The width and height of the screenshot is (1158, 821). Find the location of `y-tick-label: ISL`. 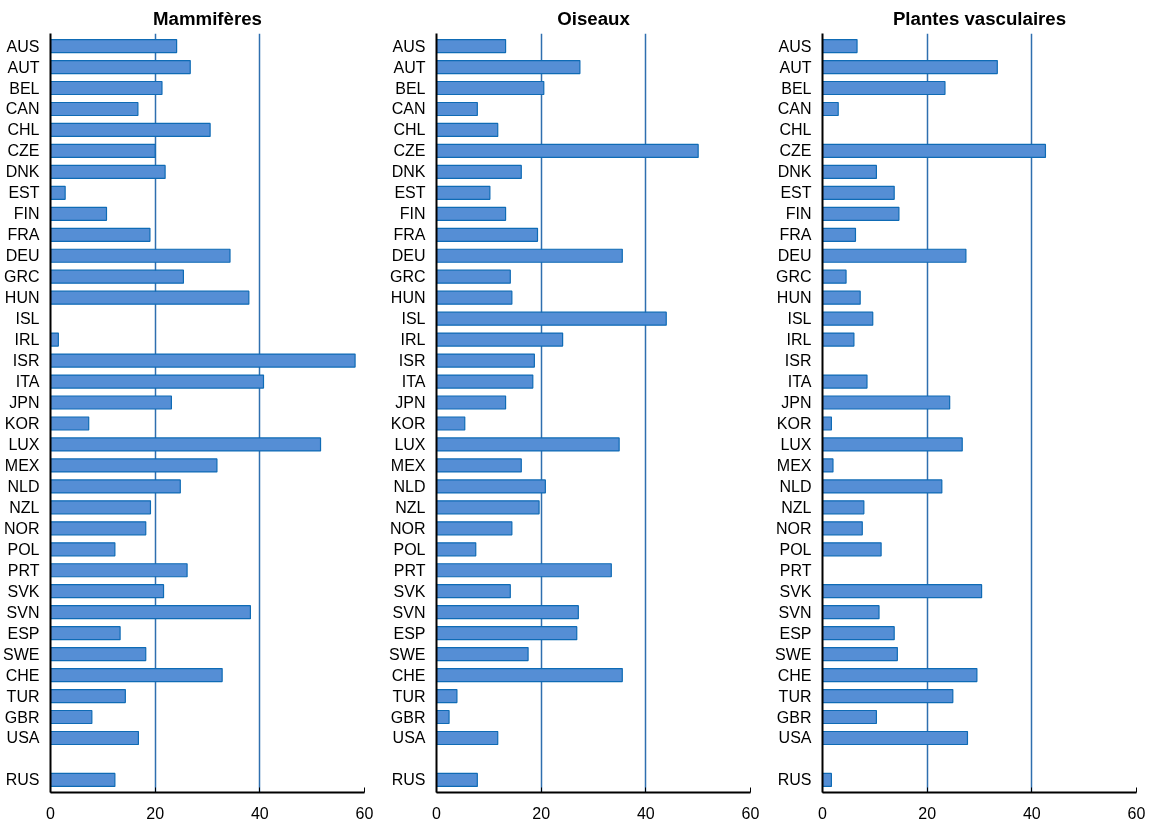

y-tick-label: ISL is located at coordinates (799, 319).